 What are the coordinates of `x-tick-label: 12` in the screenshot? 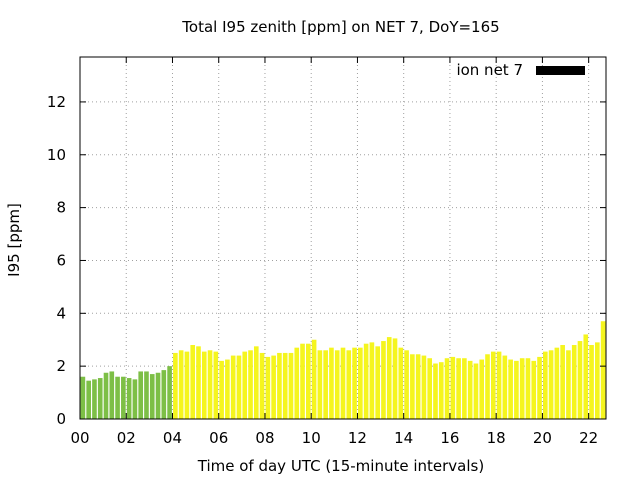 It's located at (357, 438).